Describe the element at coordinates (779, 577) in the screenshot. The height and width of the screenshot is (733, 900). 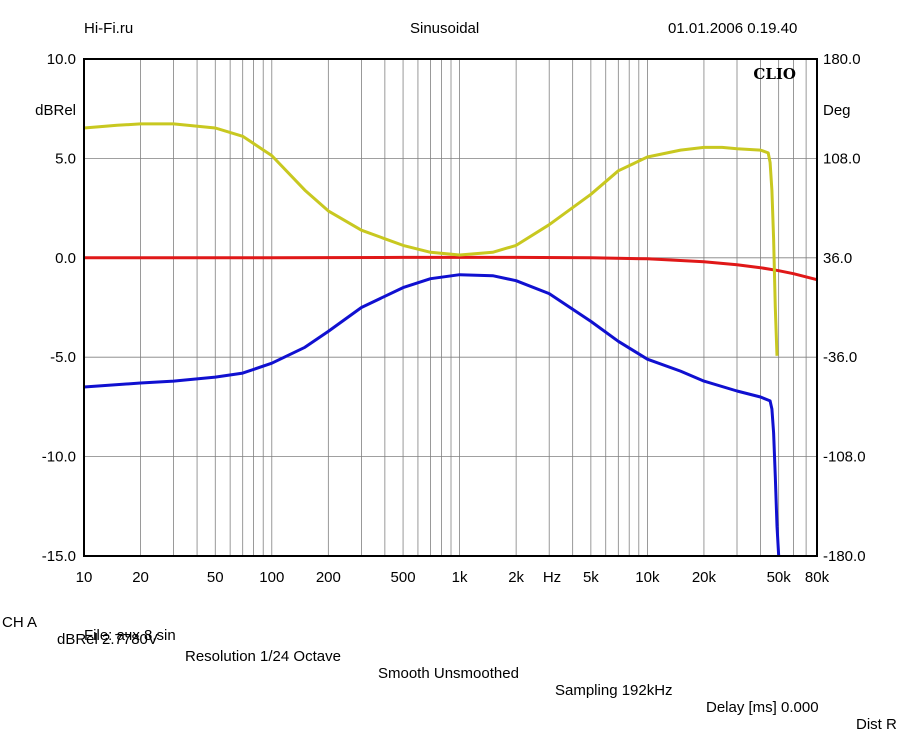
I see `x-tick-label: 50k` at that location.